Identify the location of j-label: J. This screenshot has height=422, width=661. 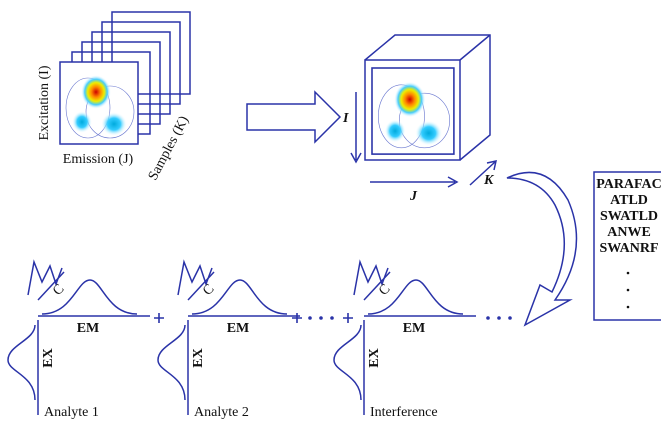
(413, 196).